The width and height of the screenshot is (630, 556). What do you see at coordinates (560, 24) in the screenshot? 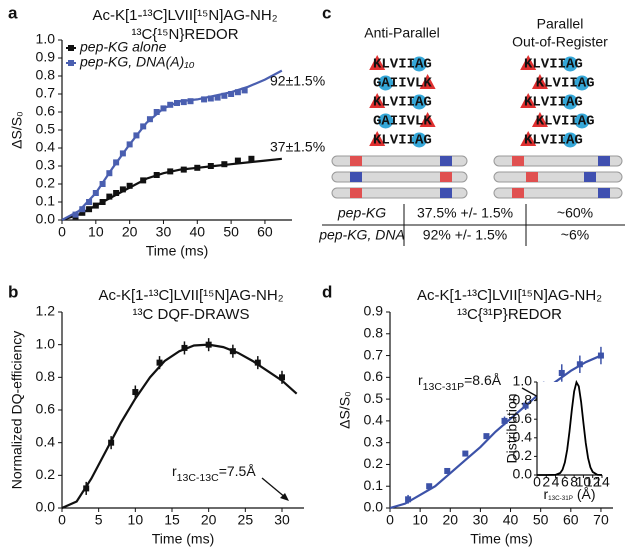
I see `column-header: Parallel` at bounding box center [560, 24].